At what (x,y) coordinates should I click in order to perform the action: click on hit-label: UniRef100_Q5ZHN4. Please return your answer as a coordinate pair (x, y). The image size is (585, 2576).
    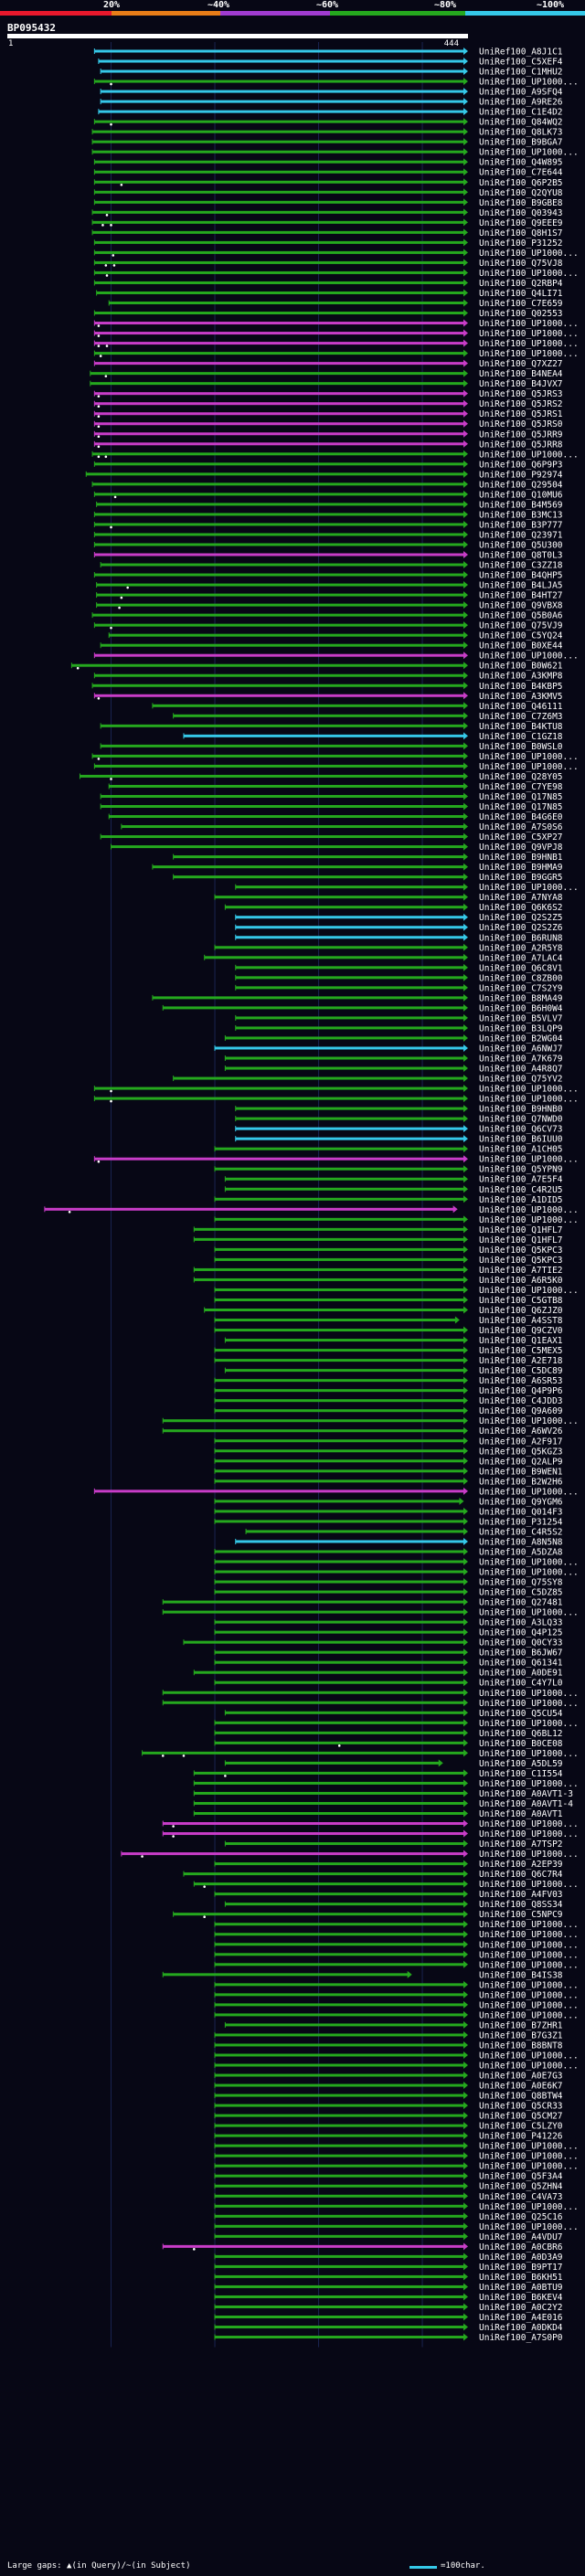
    Looking at the image, I should click on (521, 2187).